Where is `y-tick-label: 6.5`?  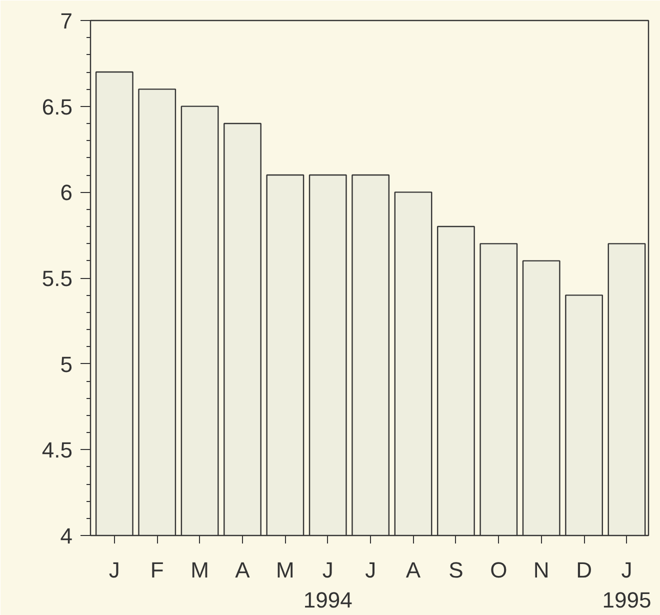
y-tick-label: 6.5 is located at coordinates (57, 107).